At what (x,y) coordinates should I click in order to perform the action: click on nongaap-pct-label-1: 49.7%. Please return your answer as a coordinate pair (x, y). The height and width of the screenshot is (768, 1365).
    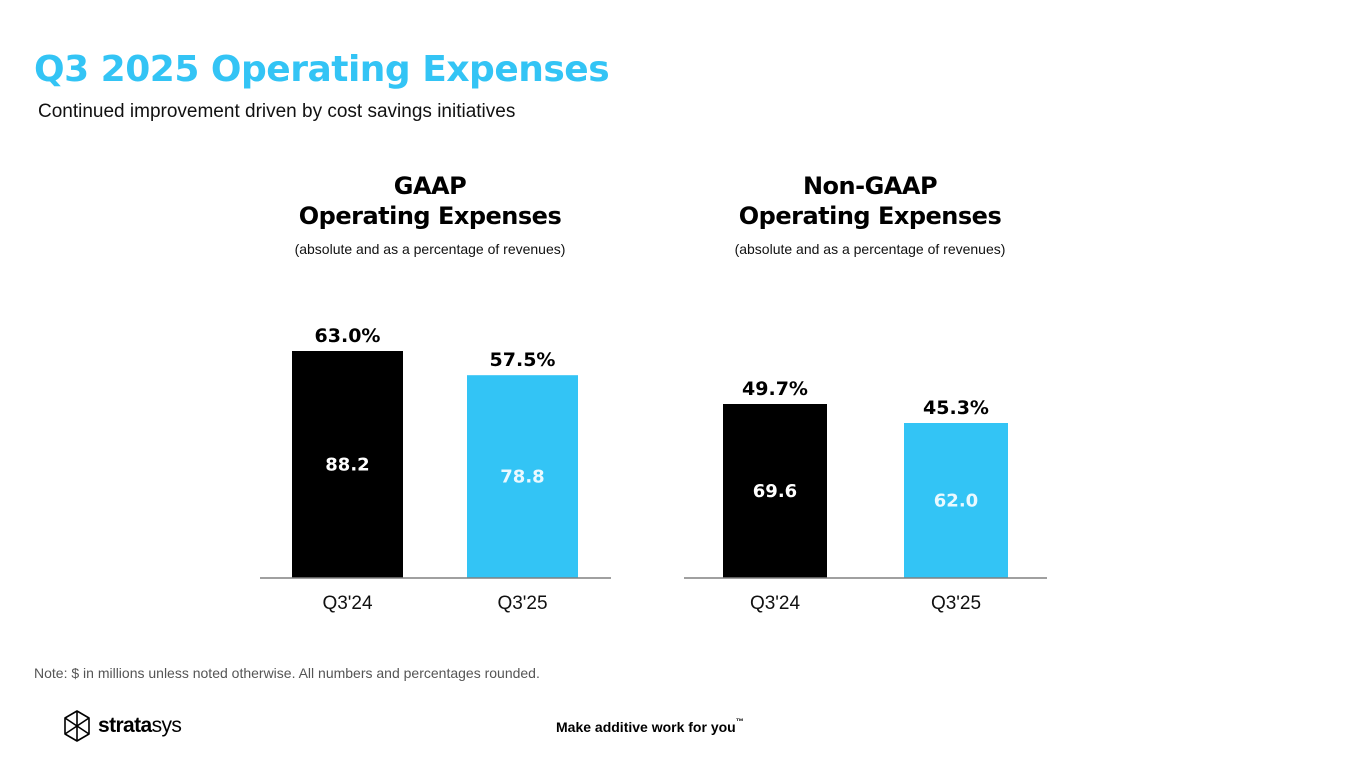
    Looking at the image, I should click on (775, 389).